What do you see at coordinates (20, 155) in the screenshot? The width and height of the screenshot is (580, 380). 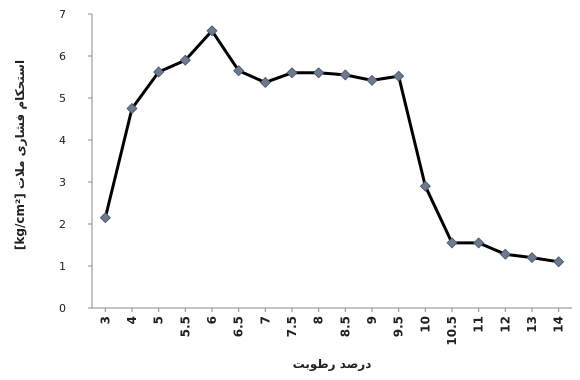 I see `y-axis-title: [kg/cm²] استحکام فشاری ملات` at bounding box center [20, 155].